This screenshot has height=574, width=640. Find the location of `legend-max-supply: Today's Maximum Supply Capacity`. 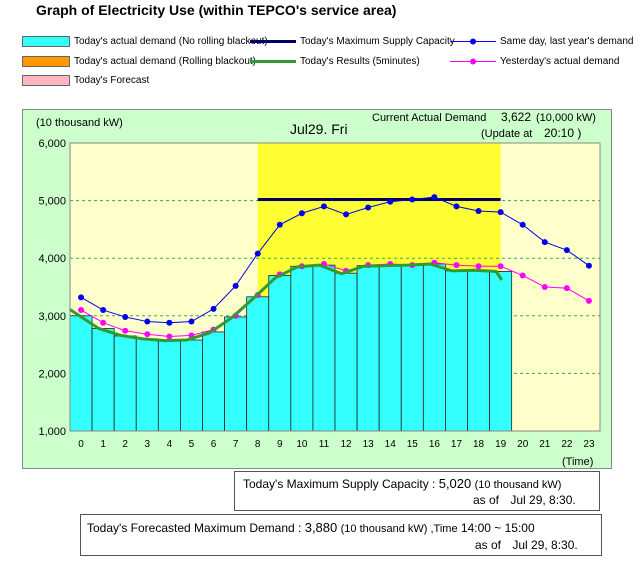

legend-max-supply: Today's Maximum Supply Capacity is located at coordinates (352, 41).